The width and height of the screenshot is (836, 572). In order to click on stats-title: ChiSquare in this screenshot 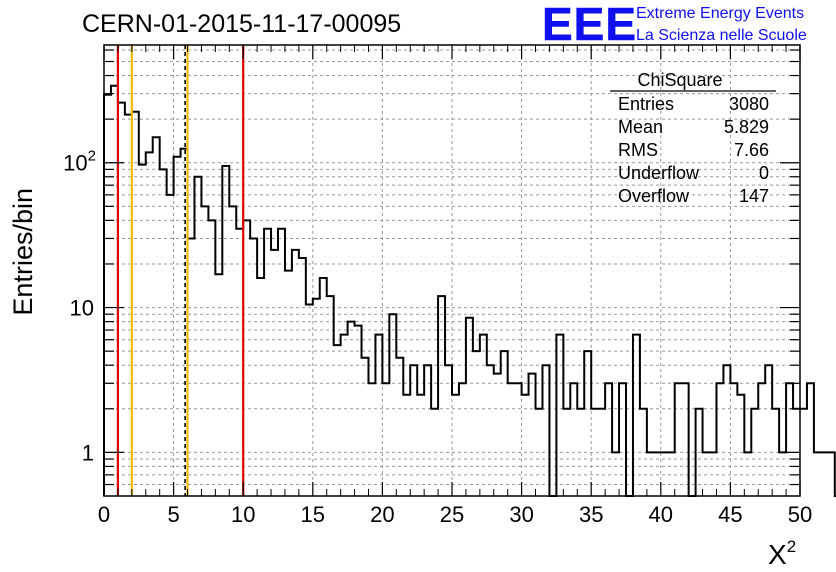, I will do `click(679, 80)`.